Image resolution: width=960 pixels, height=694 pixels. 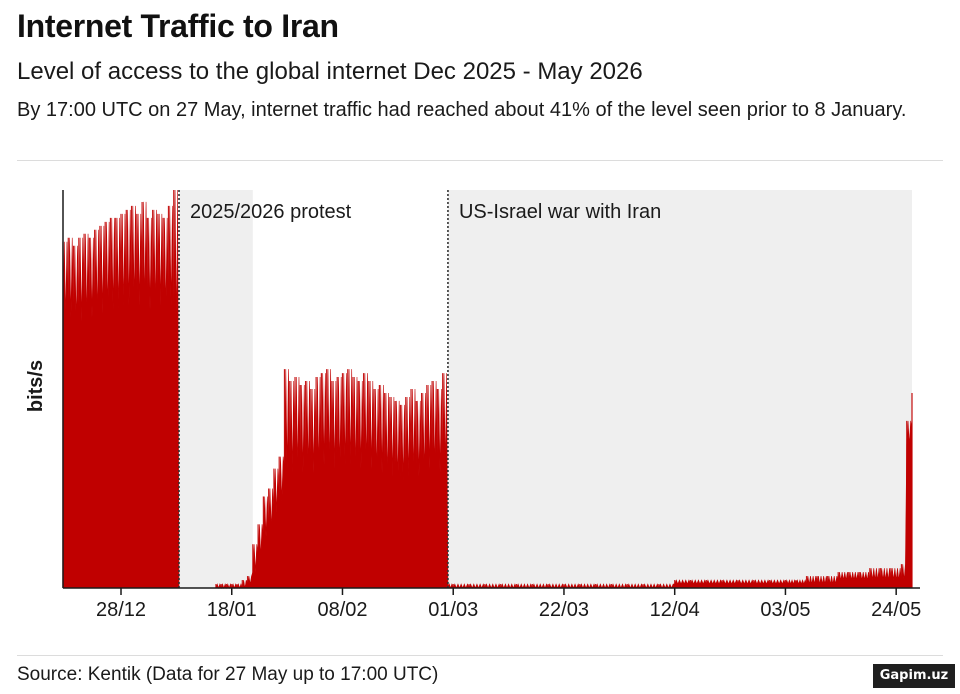 What do you see at coordinates (36, 386) in the screenshot?
I see `y-axis-label: bits/s` at bounding box center [36, 386].